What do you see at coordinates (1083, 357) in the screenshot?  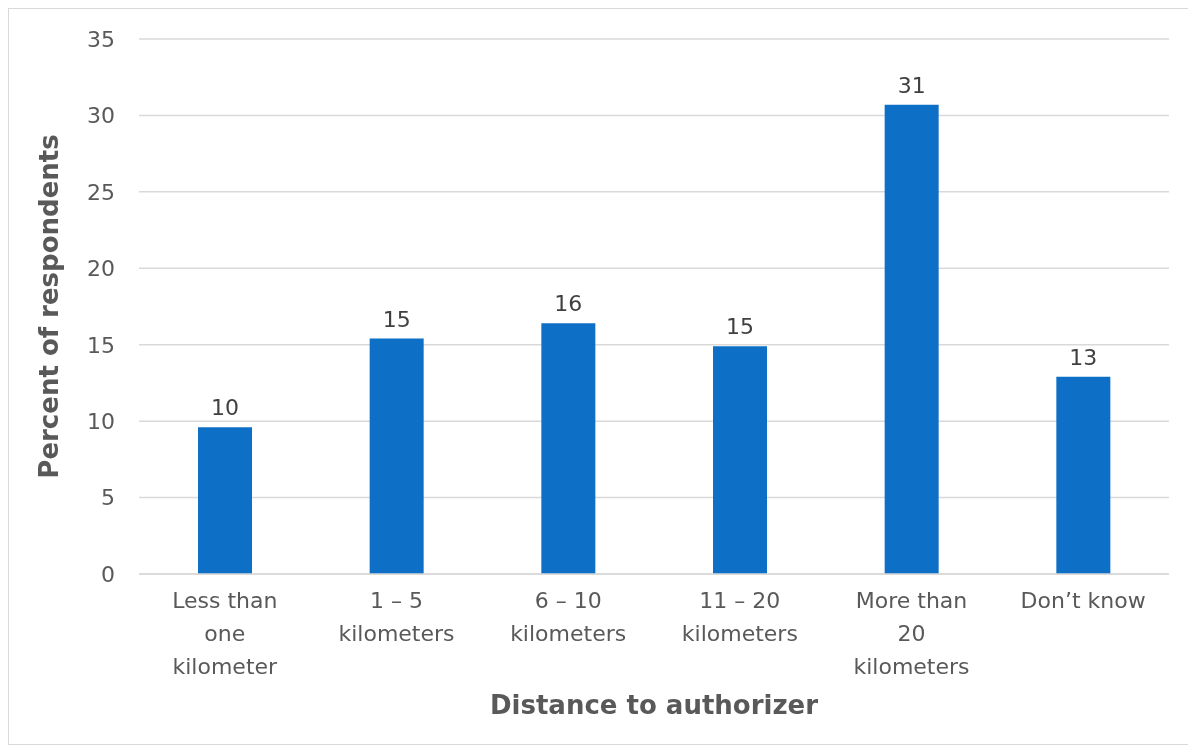 I see `data-label: 13` at bounding box center [1083, 357].